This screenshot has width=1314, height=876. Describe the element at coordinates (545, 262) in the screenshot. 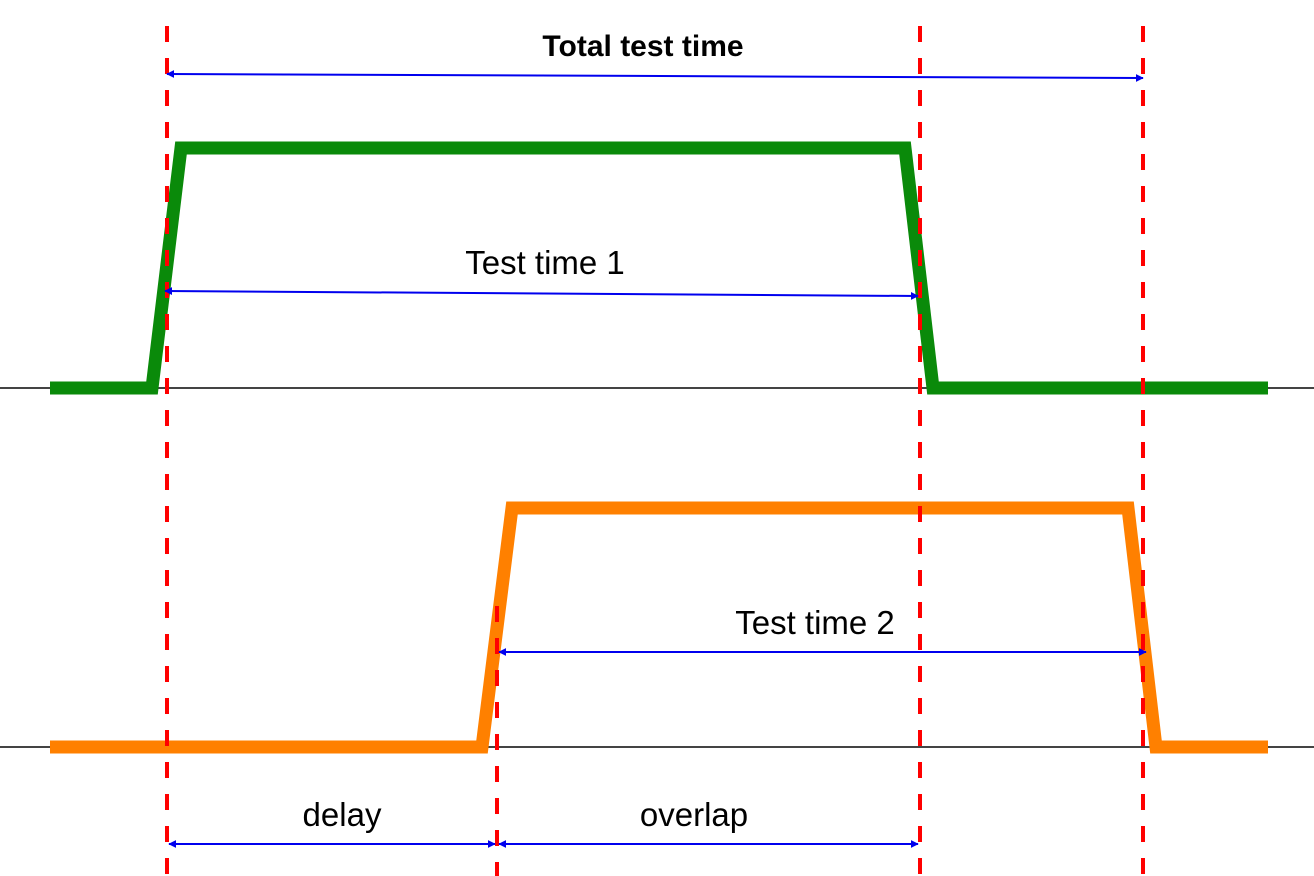

I see `label-test-time-1: Test time 1` at that location.